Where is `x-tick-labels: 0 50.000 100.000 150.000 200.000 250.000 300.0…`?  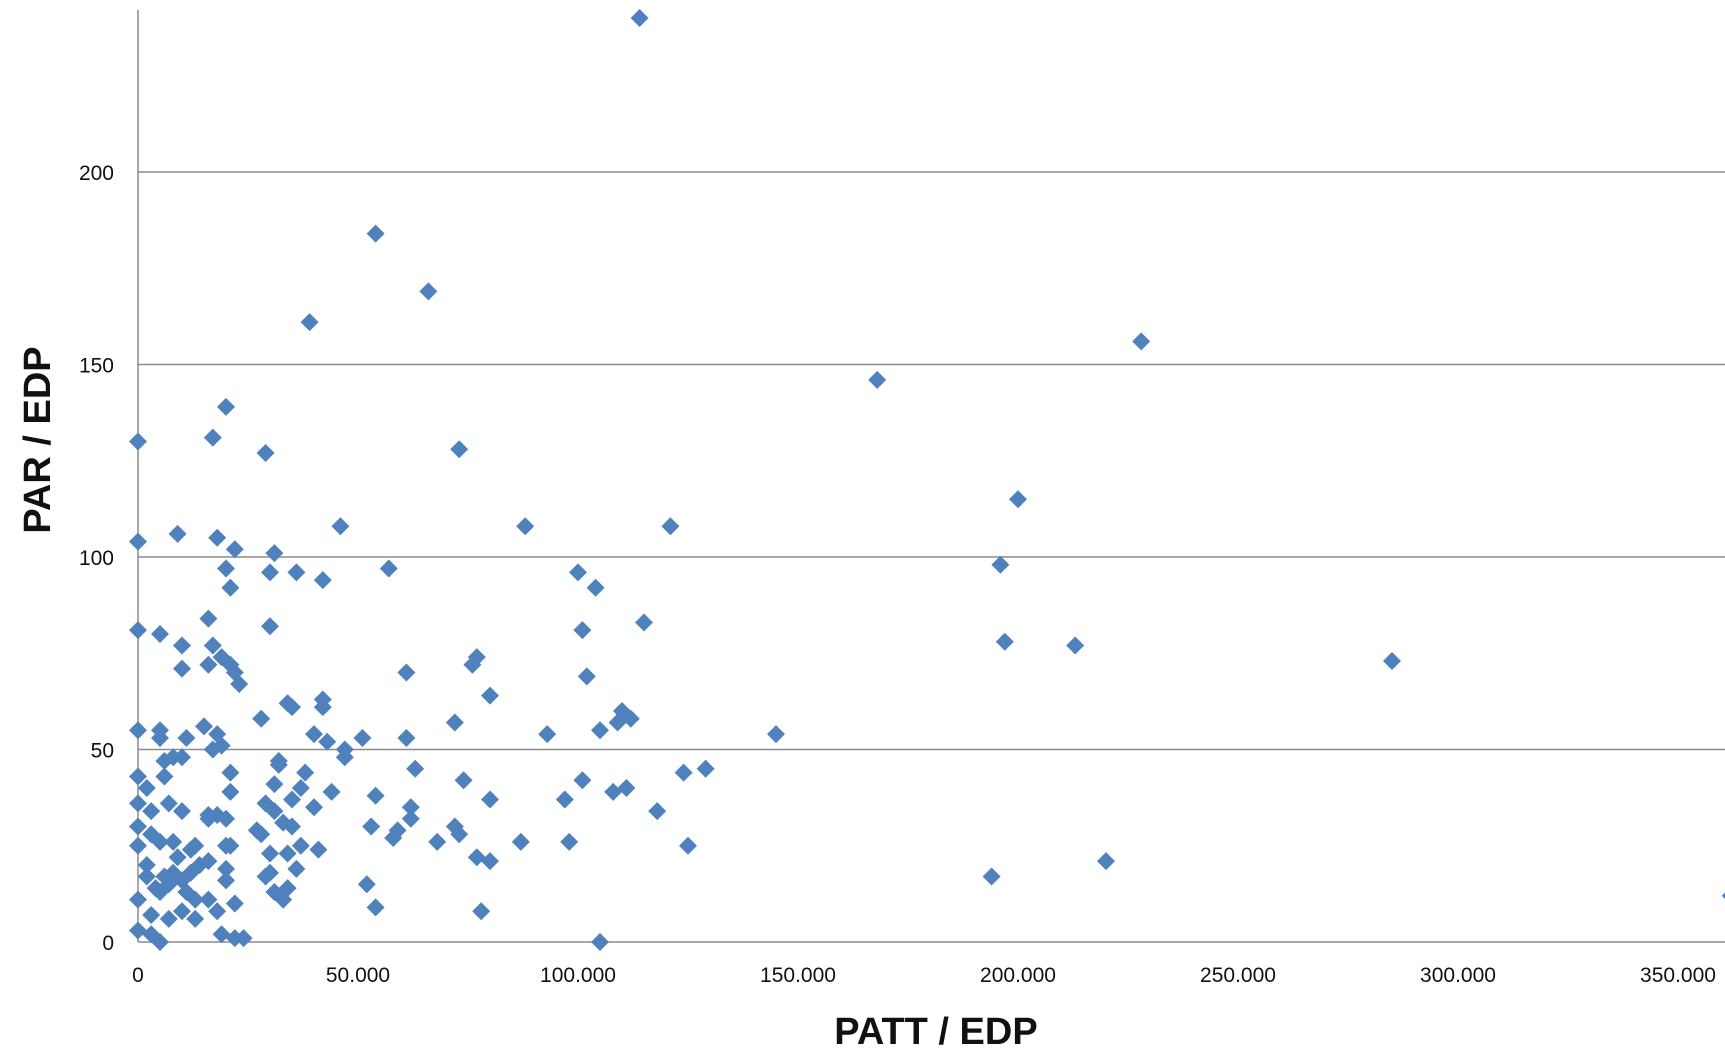
x-tick-labels: 0 50.000 100.000 150.000 200.000 250.000 300.0… is located at coordinates (924, 975).